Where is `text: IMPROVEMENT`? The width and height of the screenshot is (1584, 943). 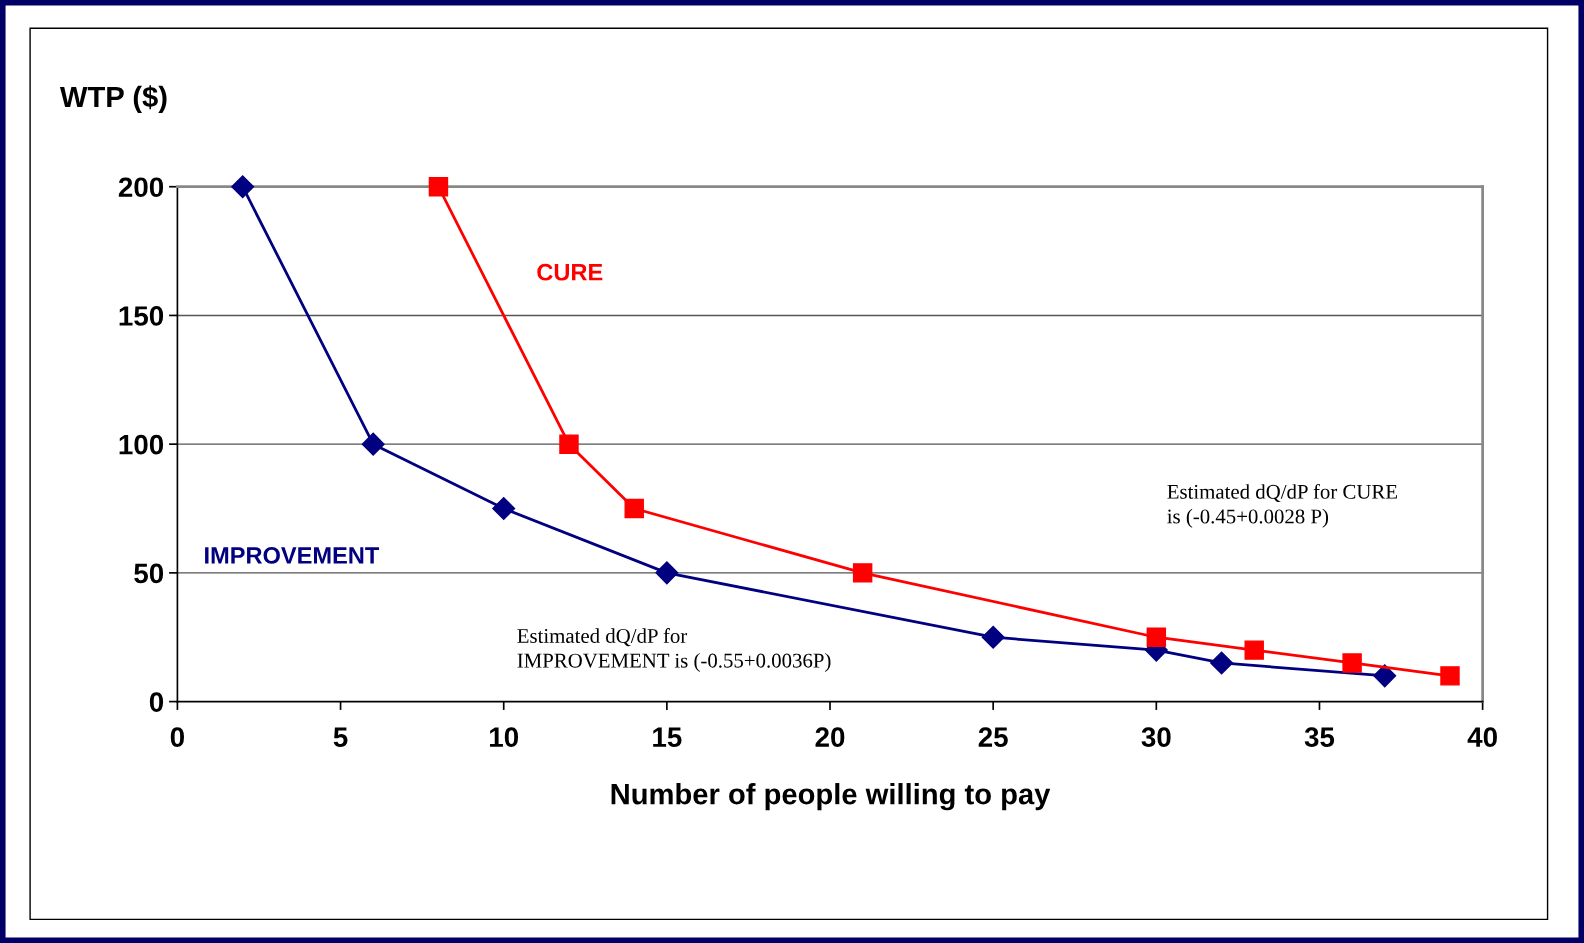
text: IMPROVEMENT is located at coordinates (292, 555).